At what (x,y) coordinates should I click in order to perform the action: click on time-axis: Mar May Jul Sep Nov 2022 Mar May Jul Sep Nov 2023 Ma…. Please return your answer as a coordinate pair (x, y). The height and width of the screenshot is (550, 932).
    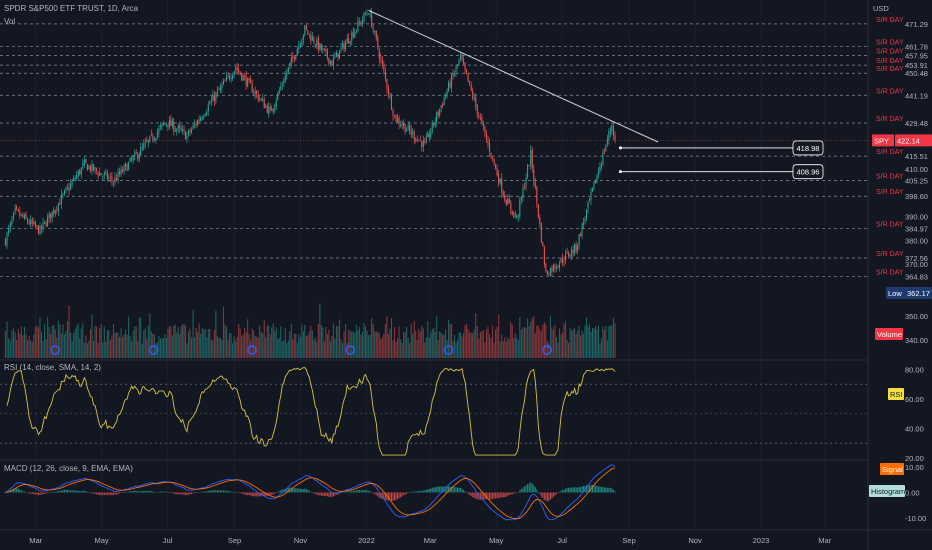
    Looking at the image, I should click on (430, 540).